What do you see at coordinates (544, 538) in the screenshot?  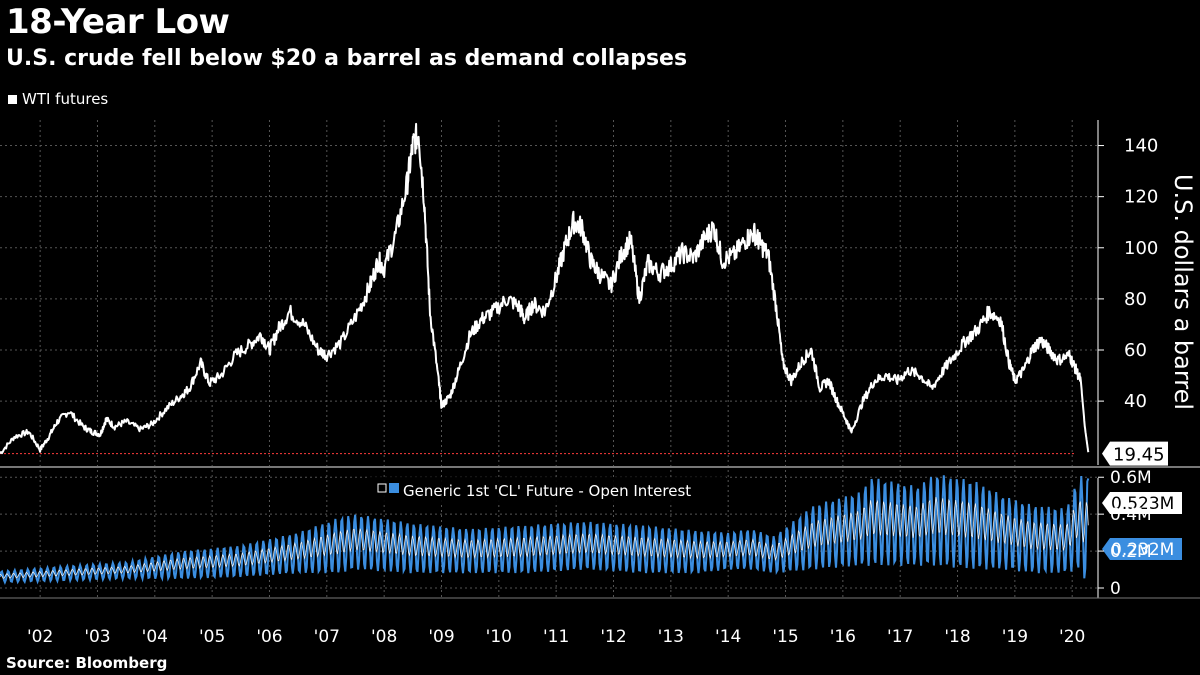 I see `open-interest-avg-line` at bounding box center [544, 538].